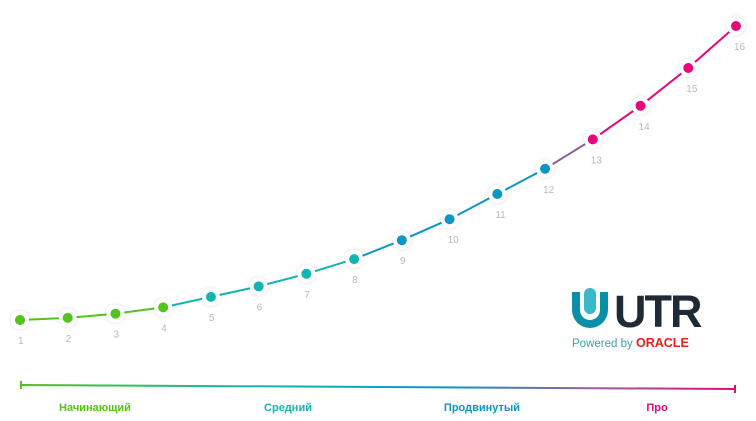  What do you see at coordinates (164, 328) in the screenshot?
I see `point-label-4: 4` at bounding box center [164, 328].